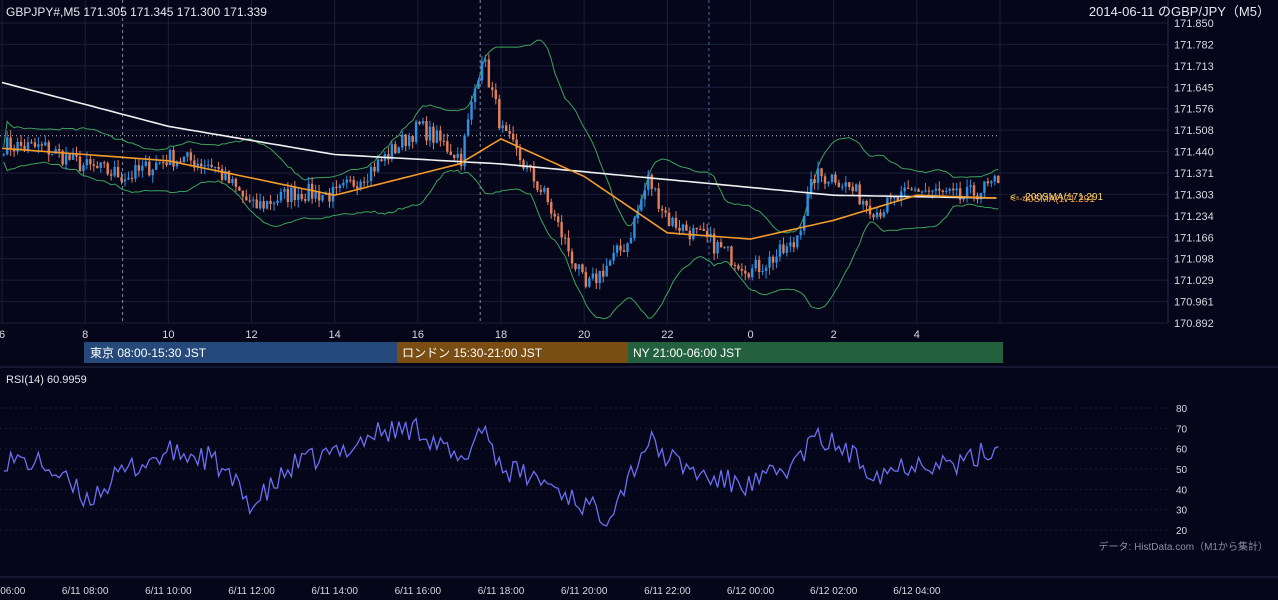 This screenshot has width=1278, height=600. I want to click on price-tick-label: 171.303, so click(1194, 195).